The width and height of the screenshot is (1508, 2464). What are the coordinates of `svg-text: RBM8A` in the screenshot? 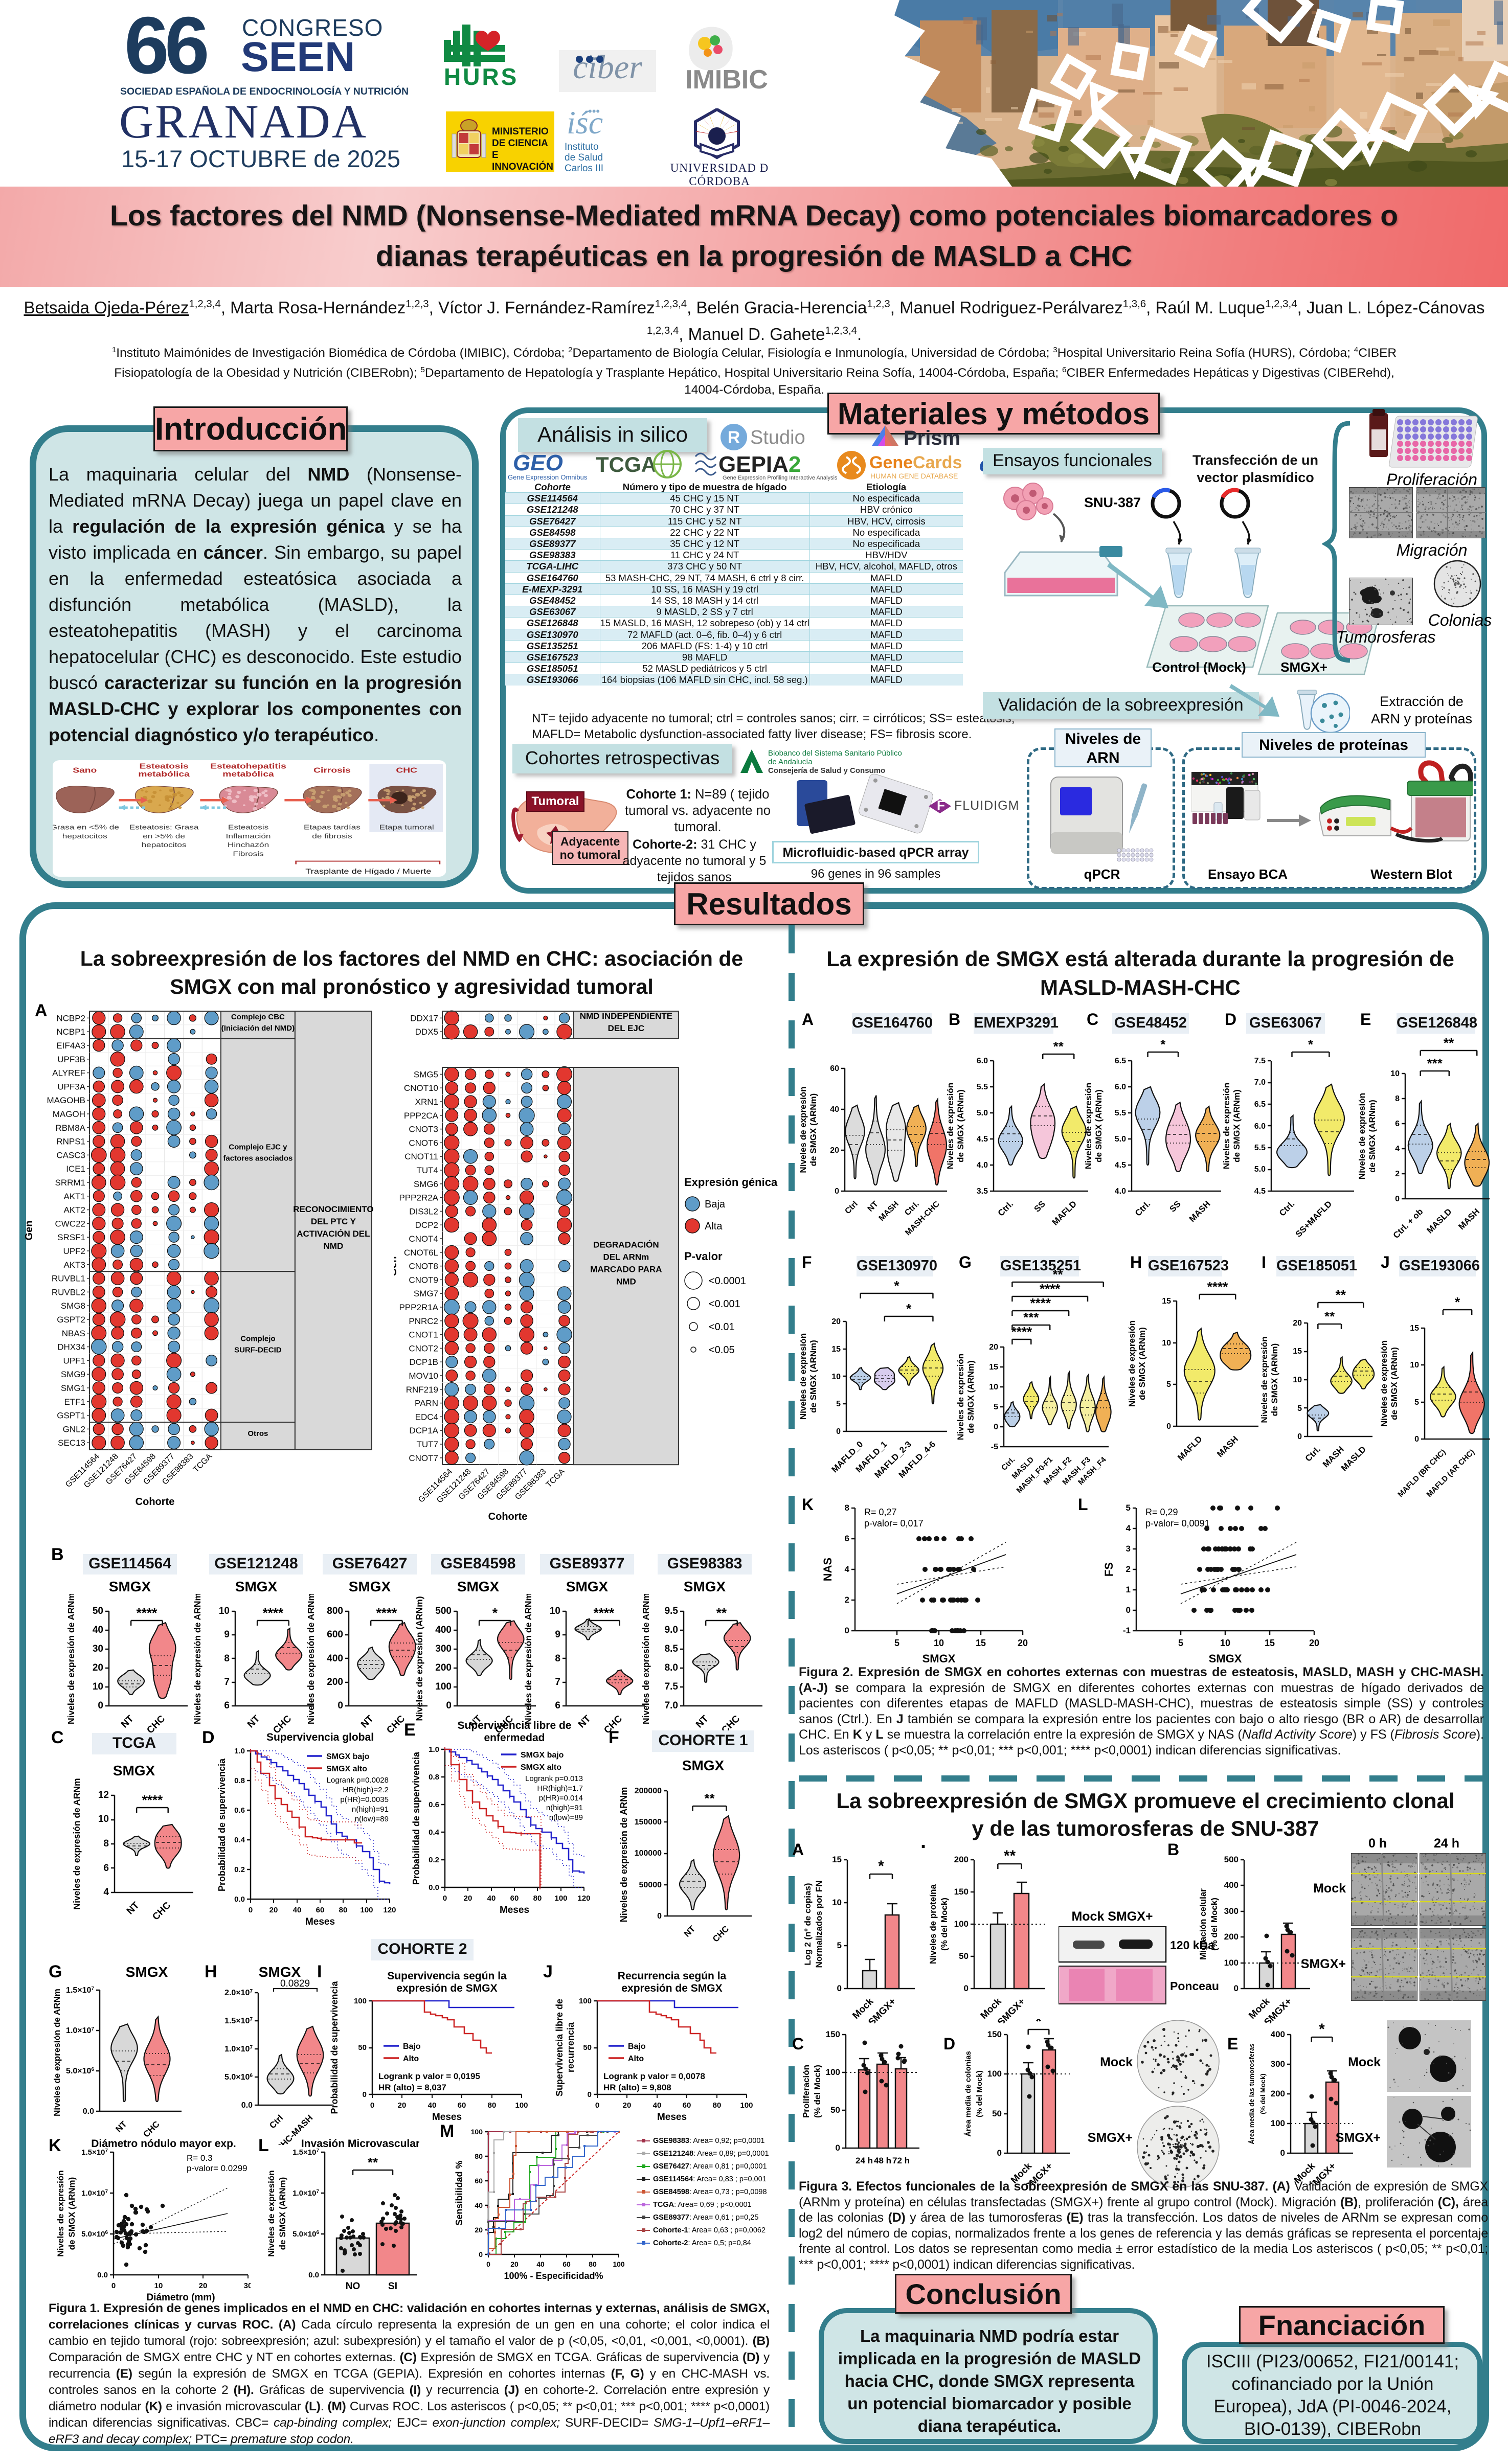 It's located at (70, 1128).